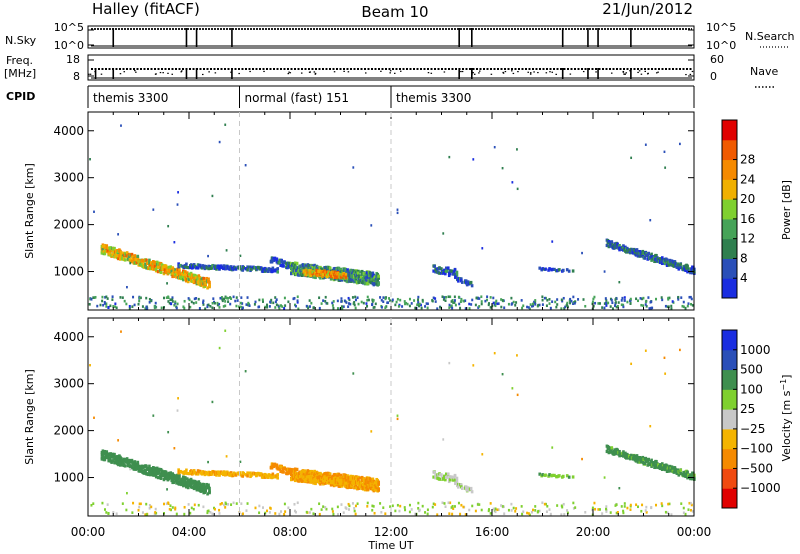 The height and width of the screenshot is (554, 800). What do you see at coordinates (713, 76) in the screenshot?
I see `nave-tick-bottom: 0` at bounding box center [713, 76].